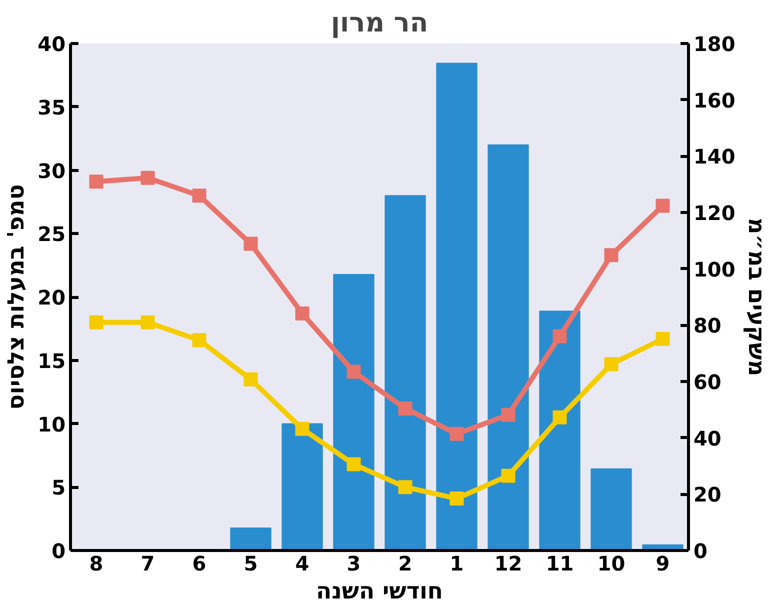 This screenshot has height=607, width=772. Describe the element at coordinates (147, 564) in the screenshot. I see `x-tick-label: 7` at that location.